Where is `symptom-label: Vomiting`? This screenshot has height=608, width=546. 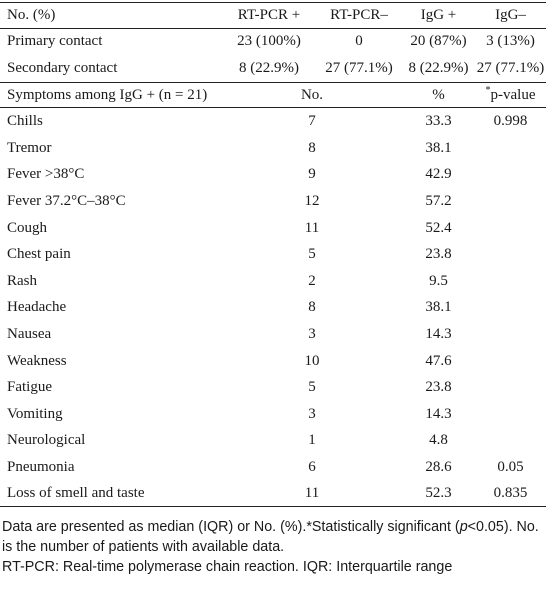 symptom-label: Vomiting is located at coordinates (35, 413).